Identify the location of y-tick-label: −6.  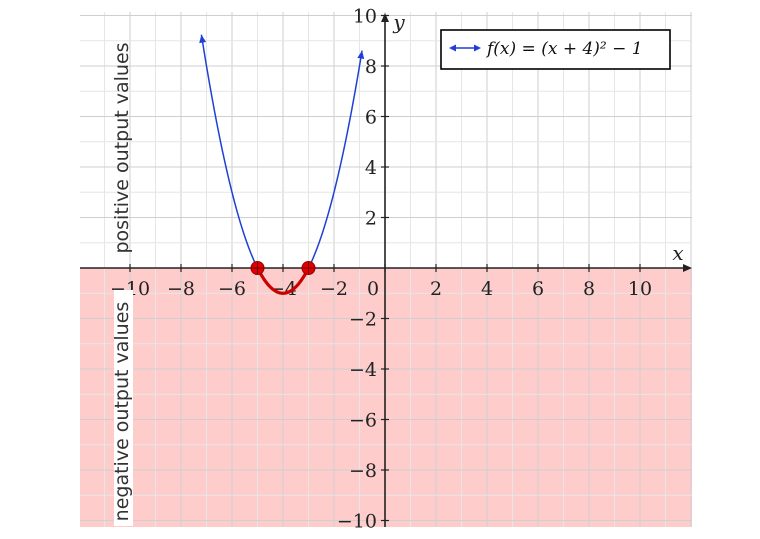
(363, 421).